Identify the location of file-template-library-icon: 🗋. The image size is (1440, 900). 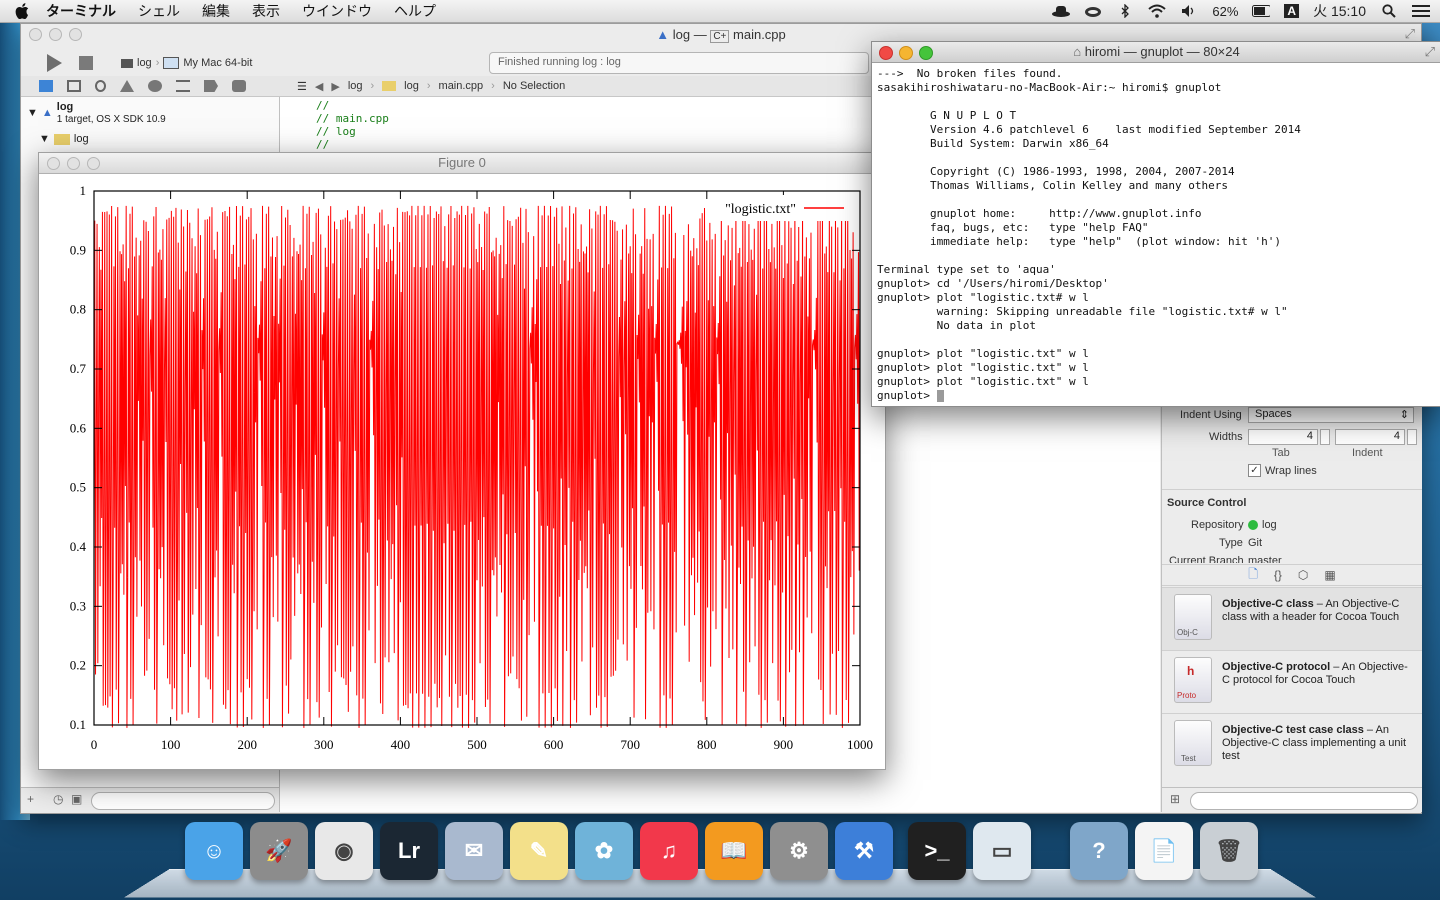
(1253, 575).